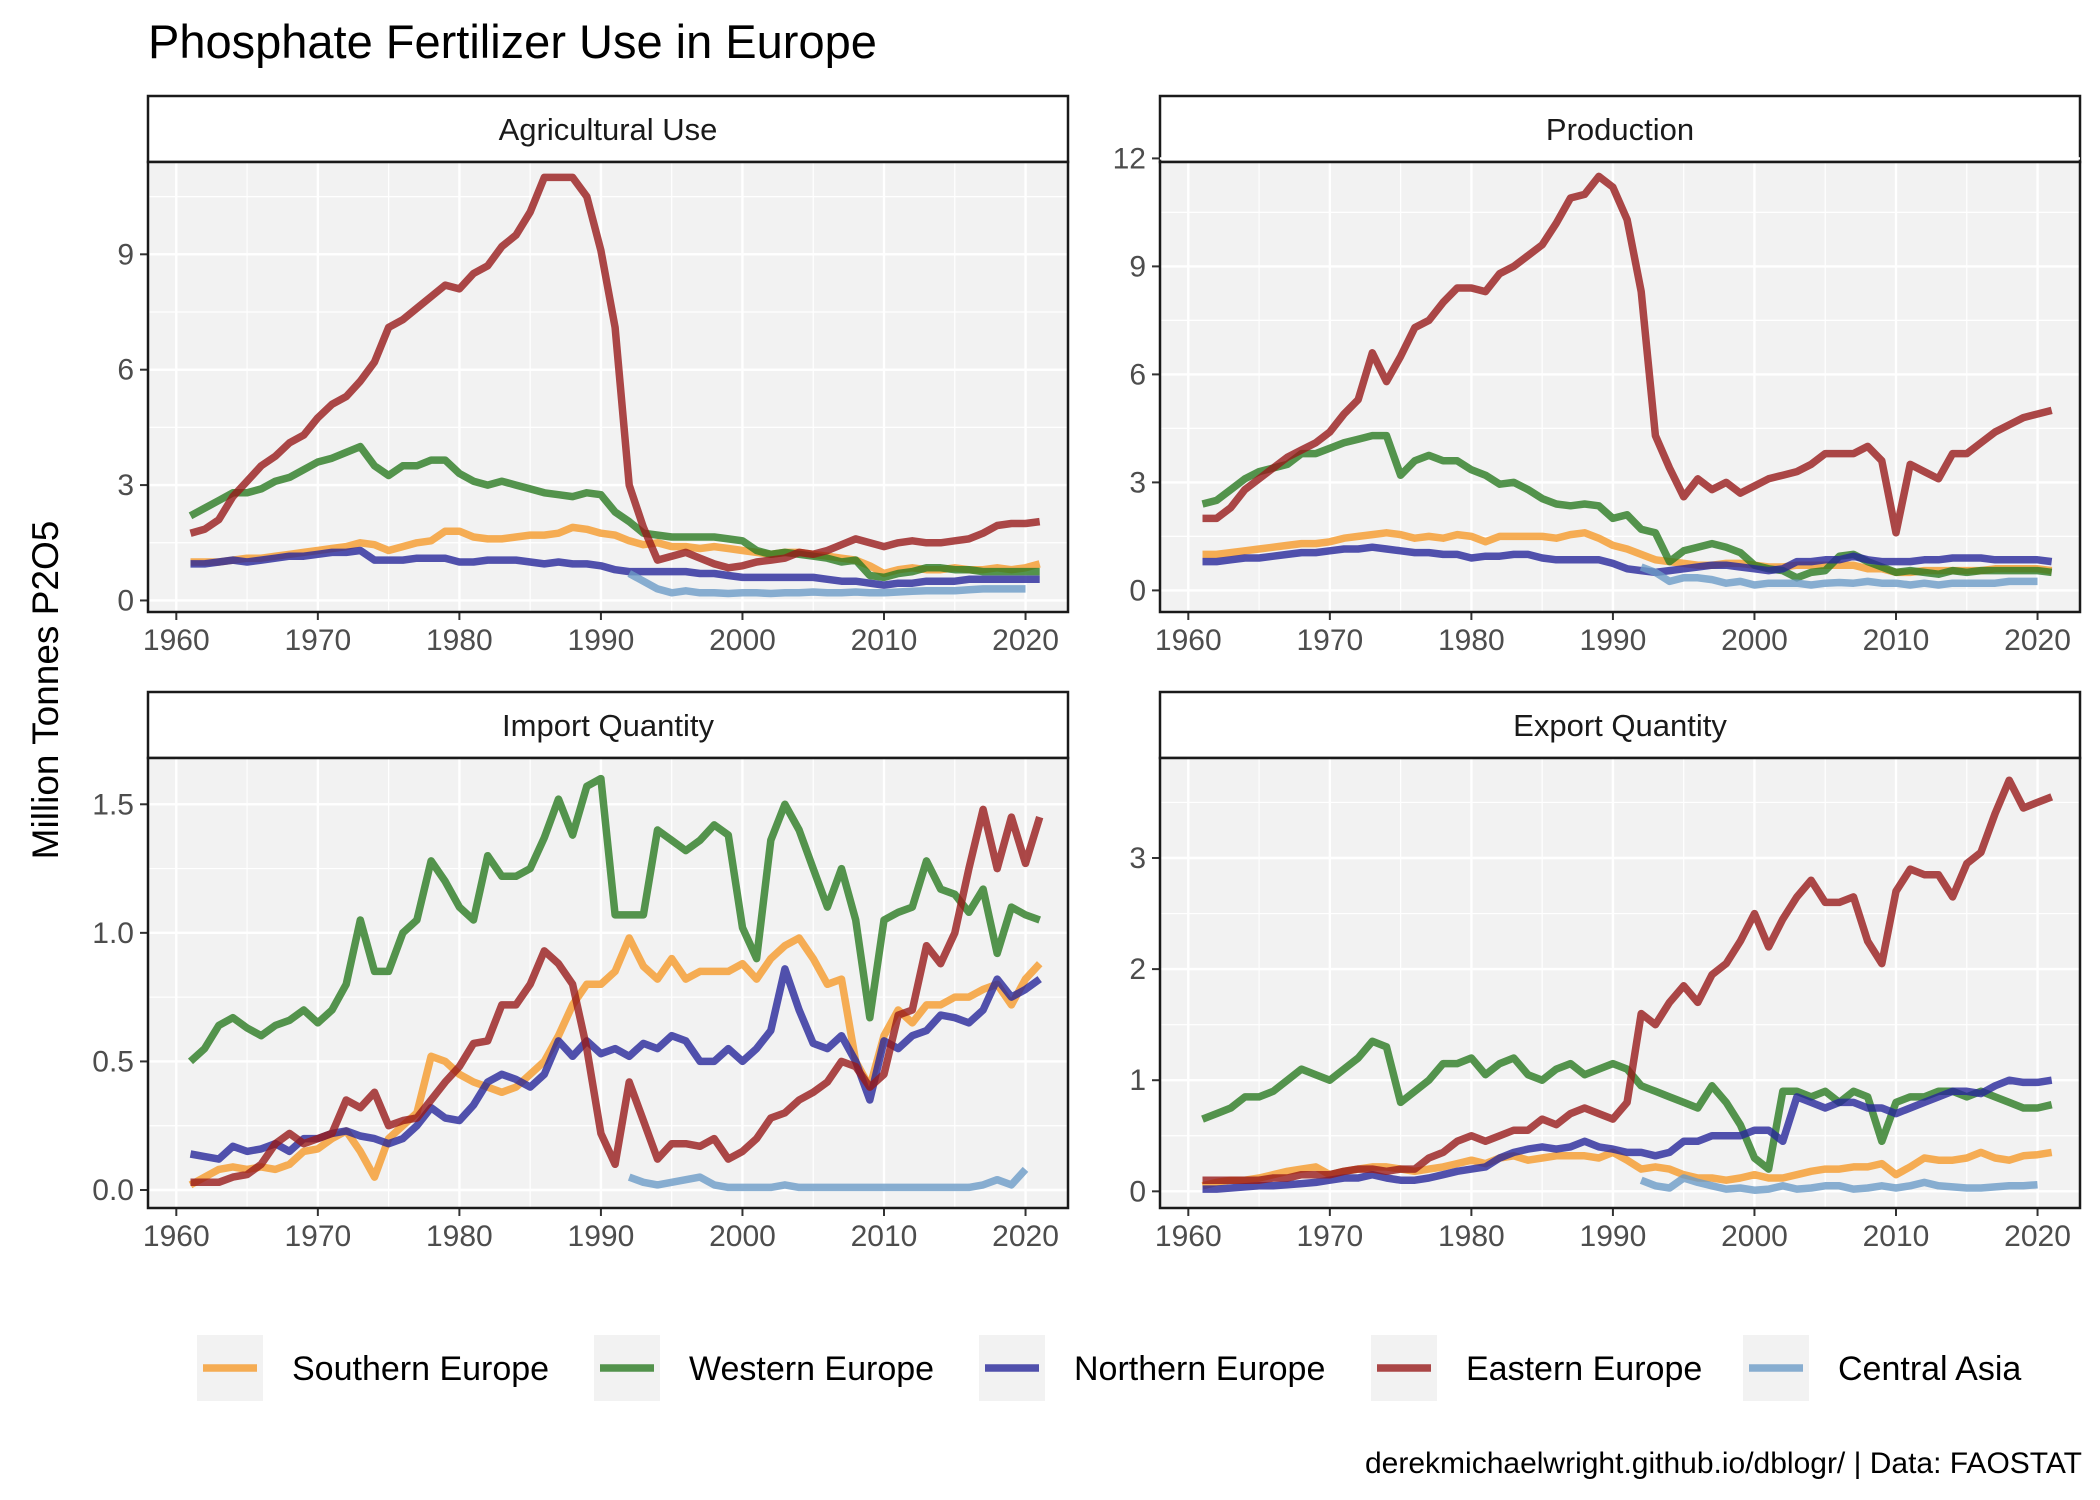  I want to click on chart-title: Phosphate Fertilizer Use in Europe, so click(512, 41).